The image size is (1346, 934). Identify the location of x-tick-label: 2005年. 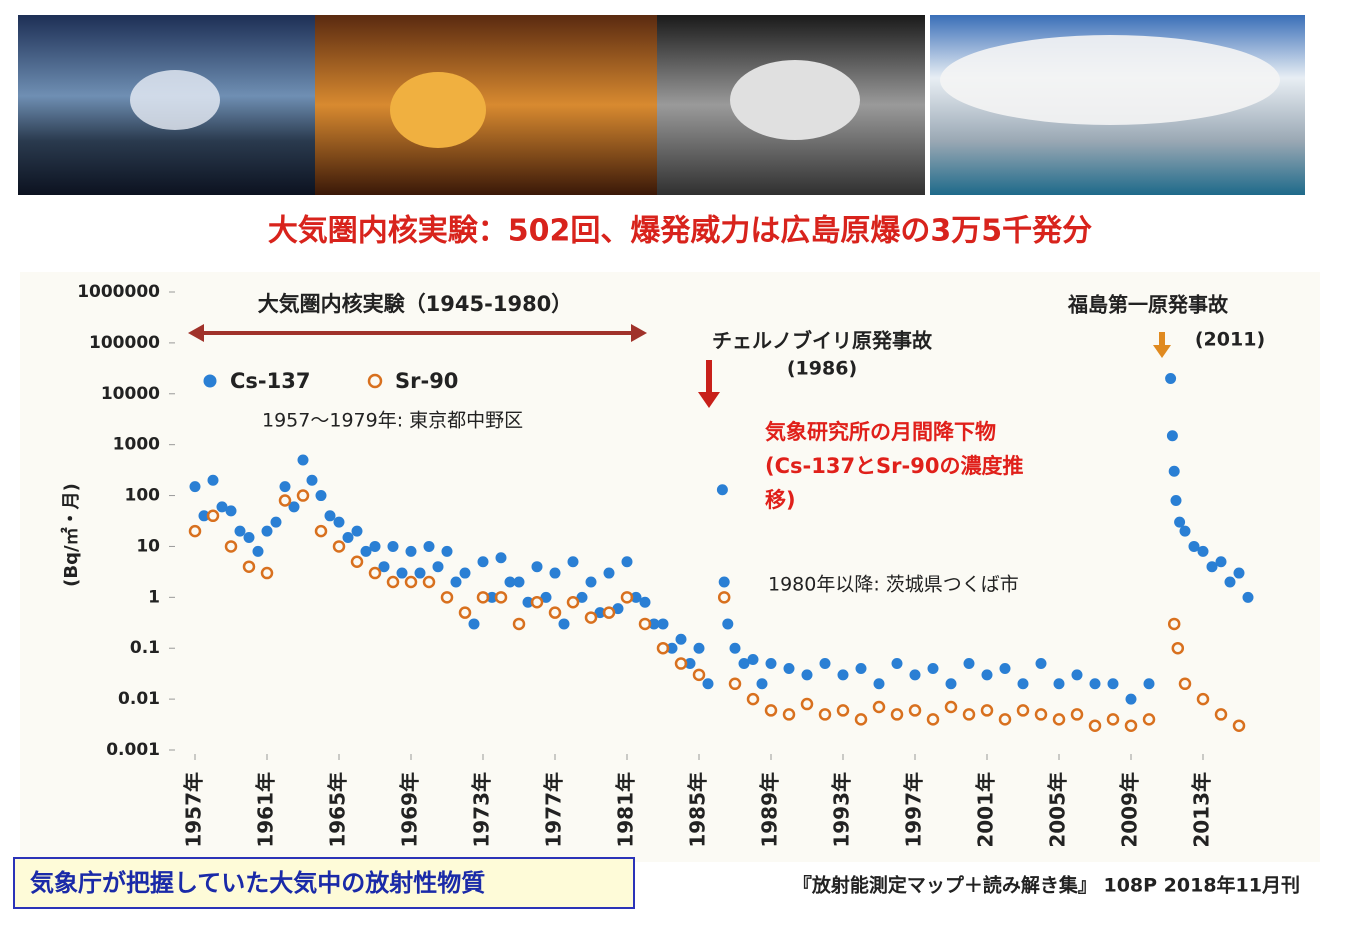
(1058, 810).